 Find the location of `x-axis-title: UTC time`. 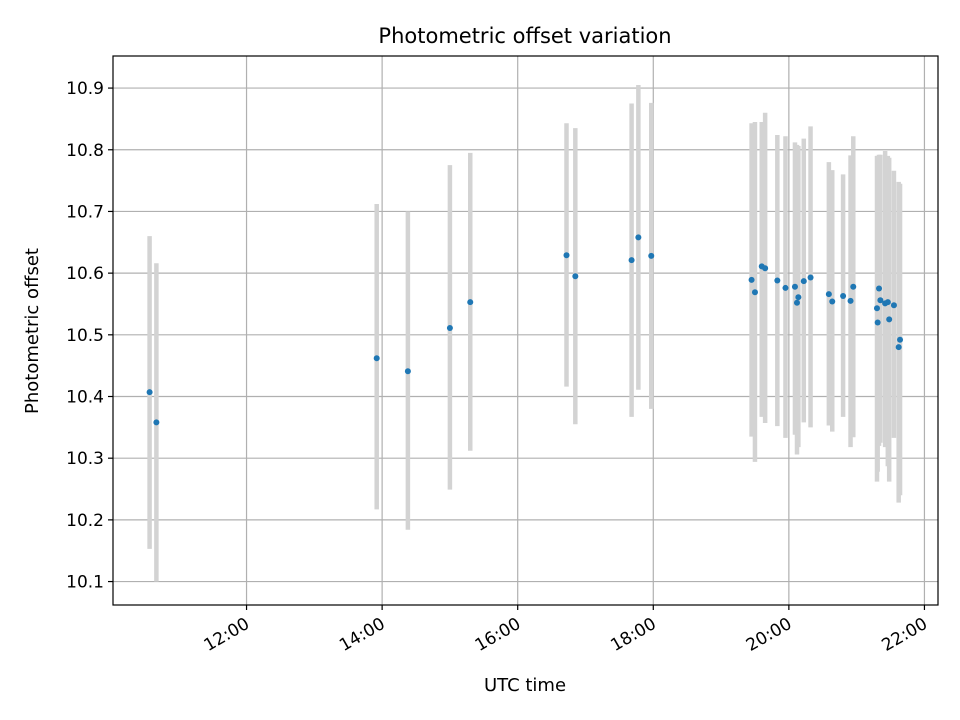

x-axis-title: UTC time is located at coordinates (525, 685).